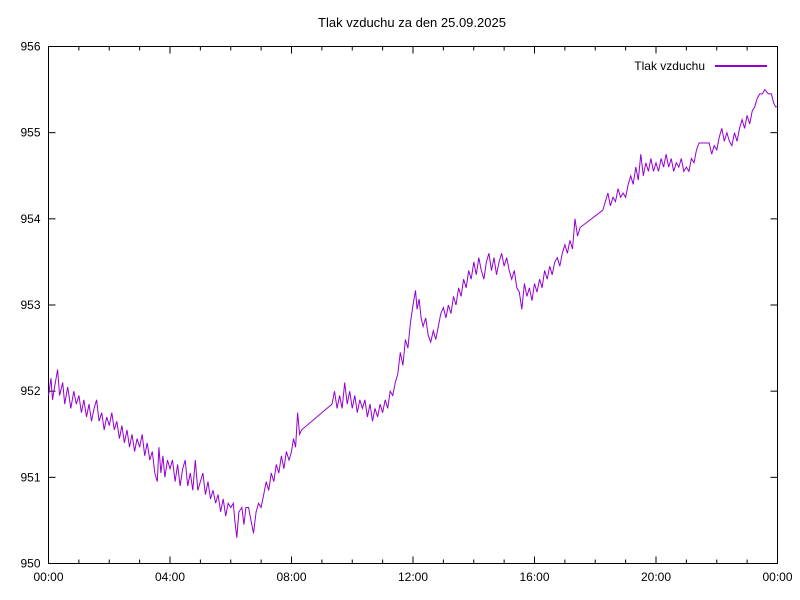 Image resolution: width=800 pixels, height=600 pixels. Describe the element at coordinates (291, 577) in the screenshot. I see `x-tick-label: 08:00` at that location.